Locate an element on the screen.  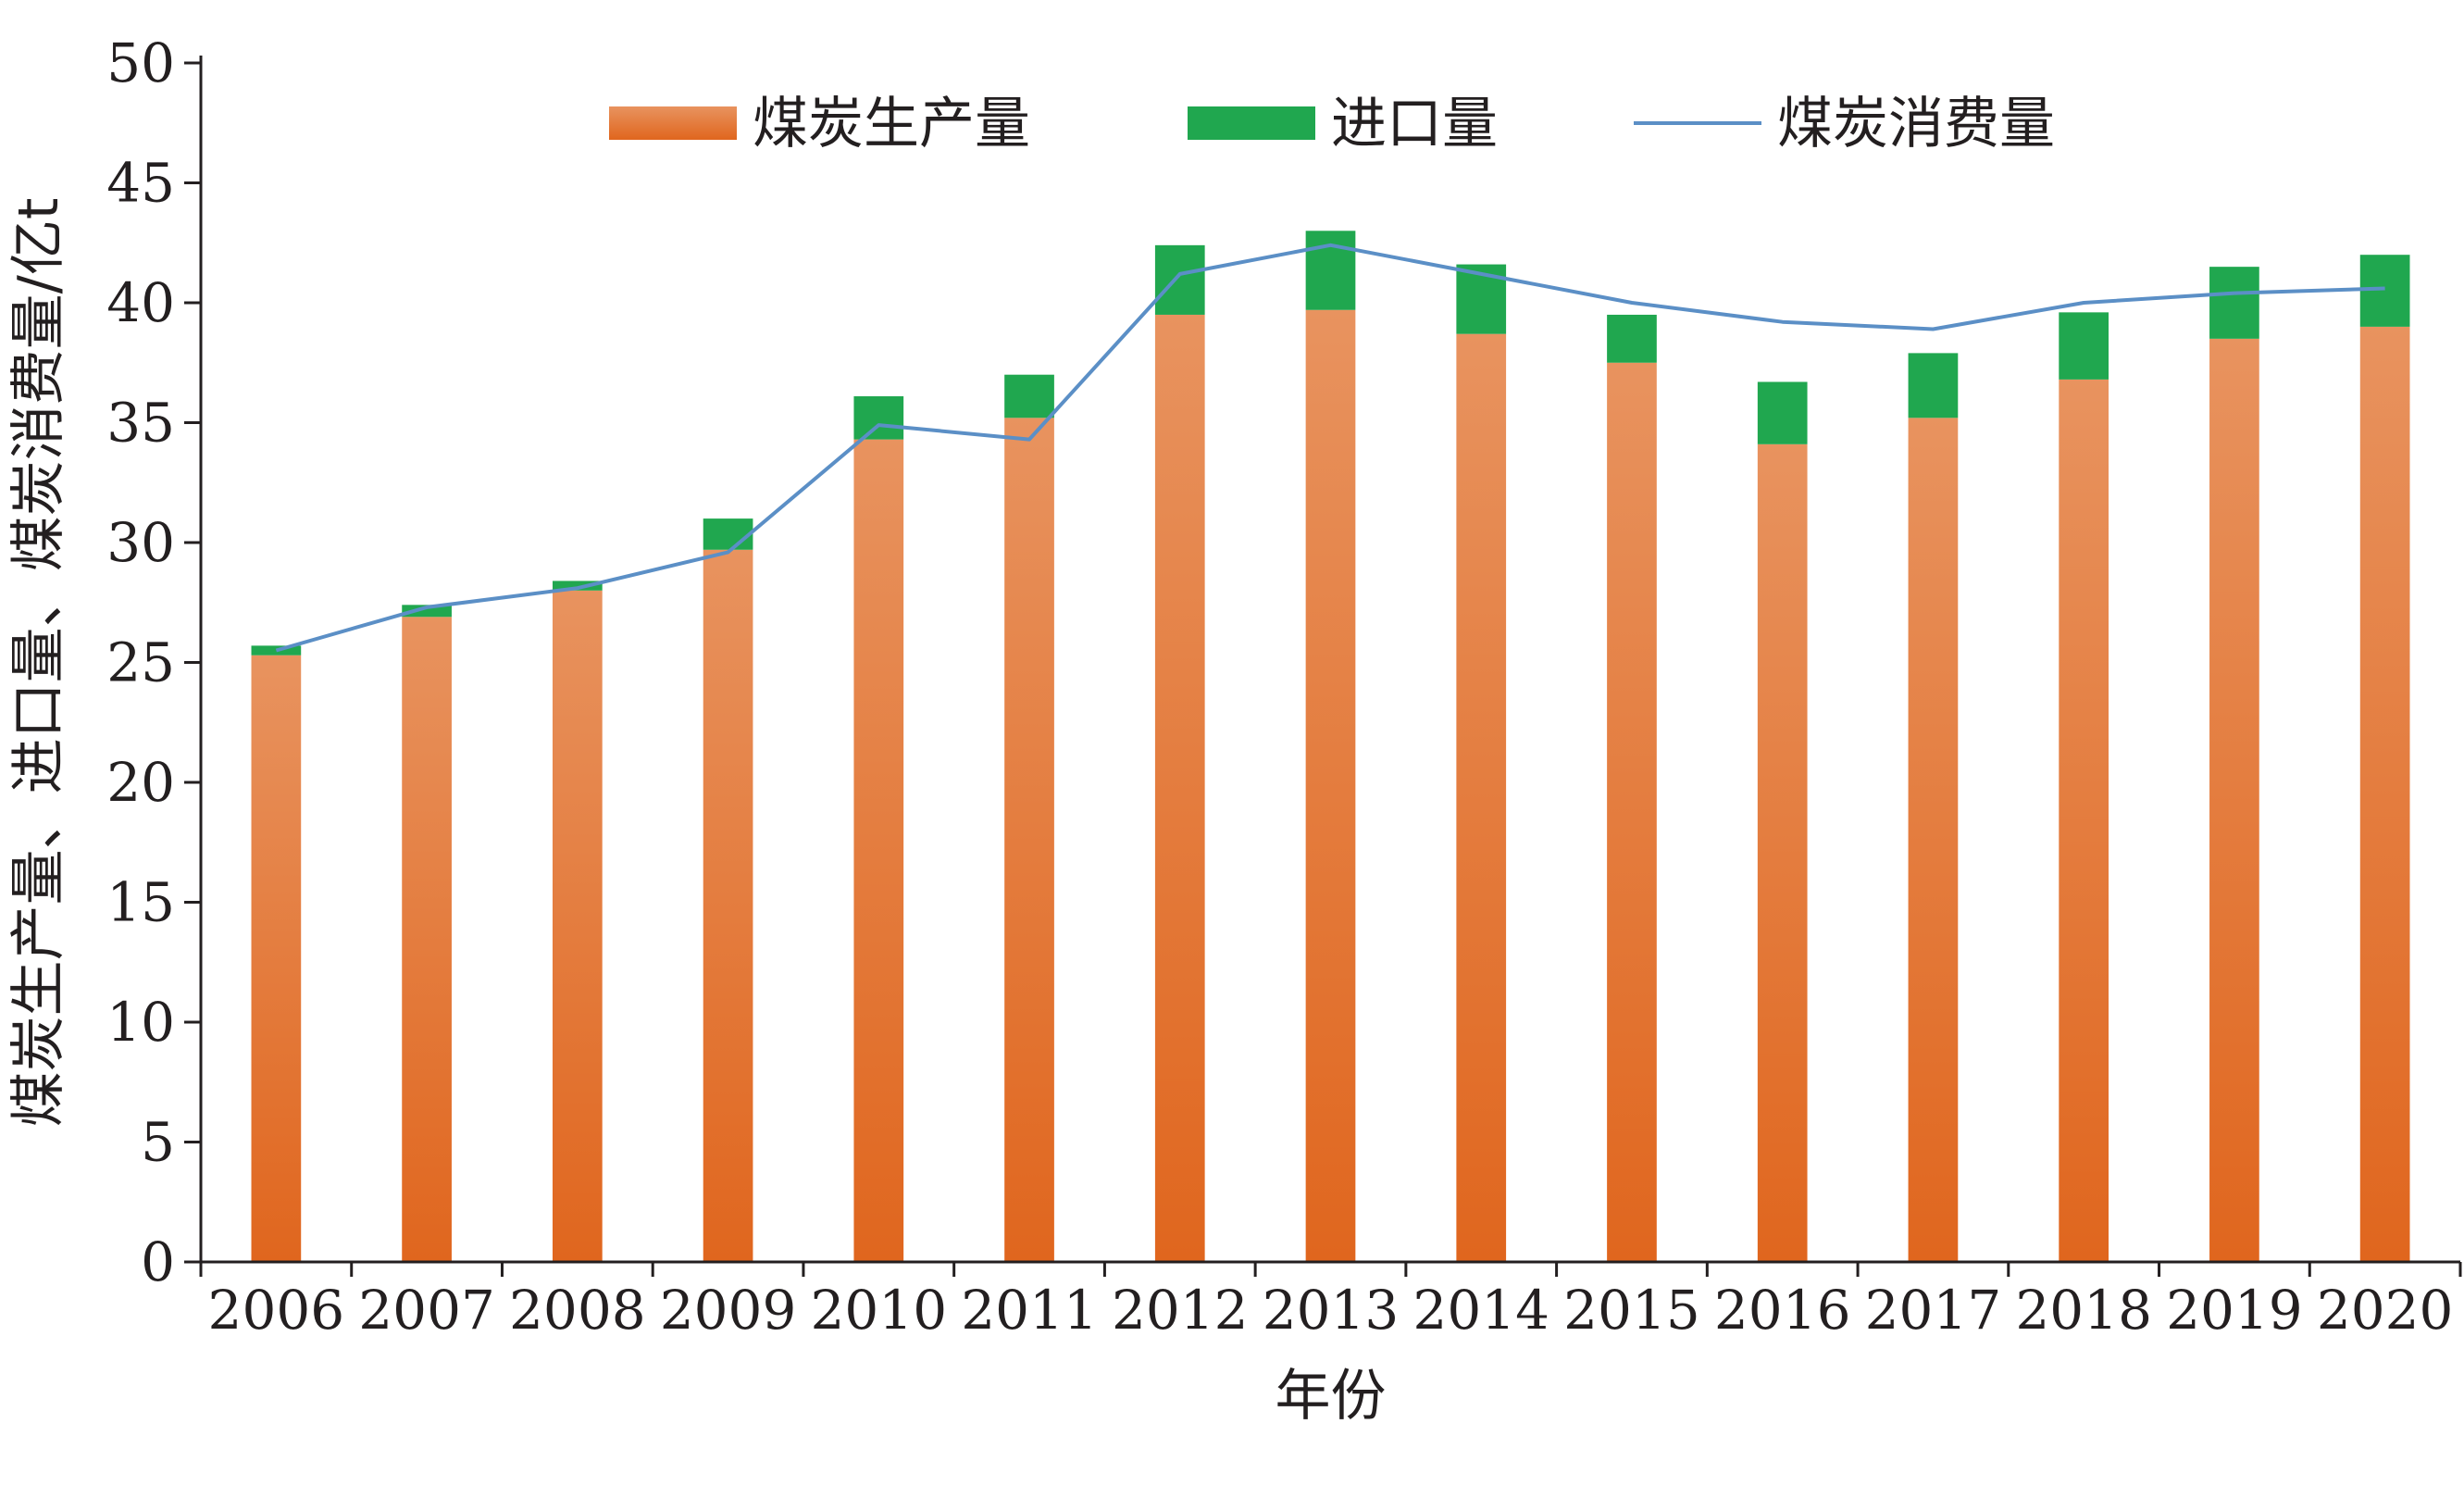
bar-import-2016 is located at coordinates (1782, 413).